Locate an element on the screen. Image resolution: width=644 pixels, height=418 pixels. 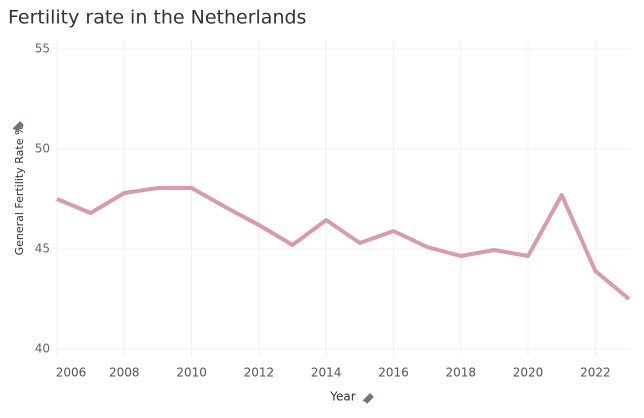
y-tick-label: 45 is located at coordinates (42, 249).